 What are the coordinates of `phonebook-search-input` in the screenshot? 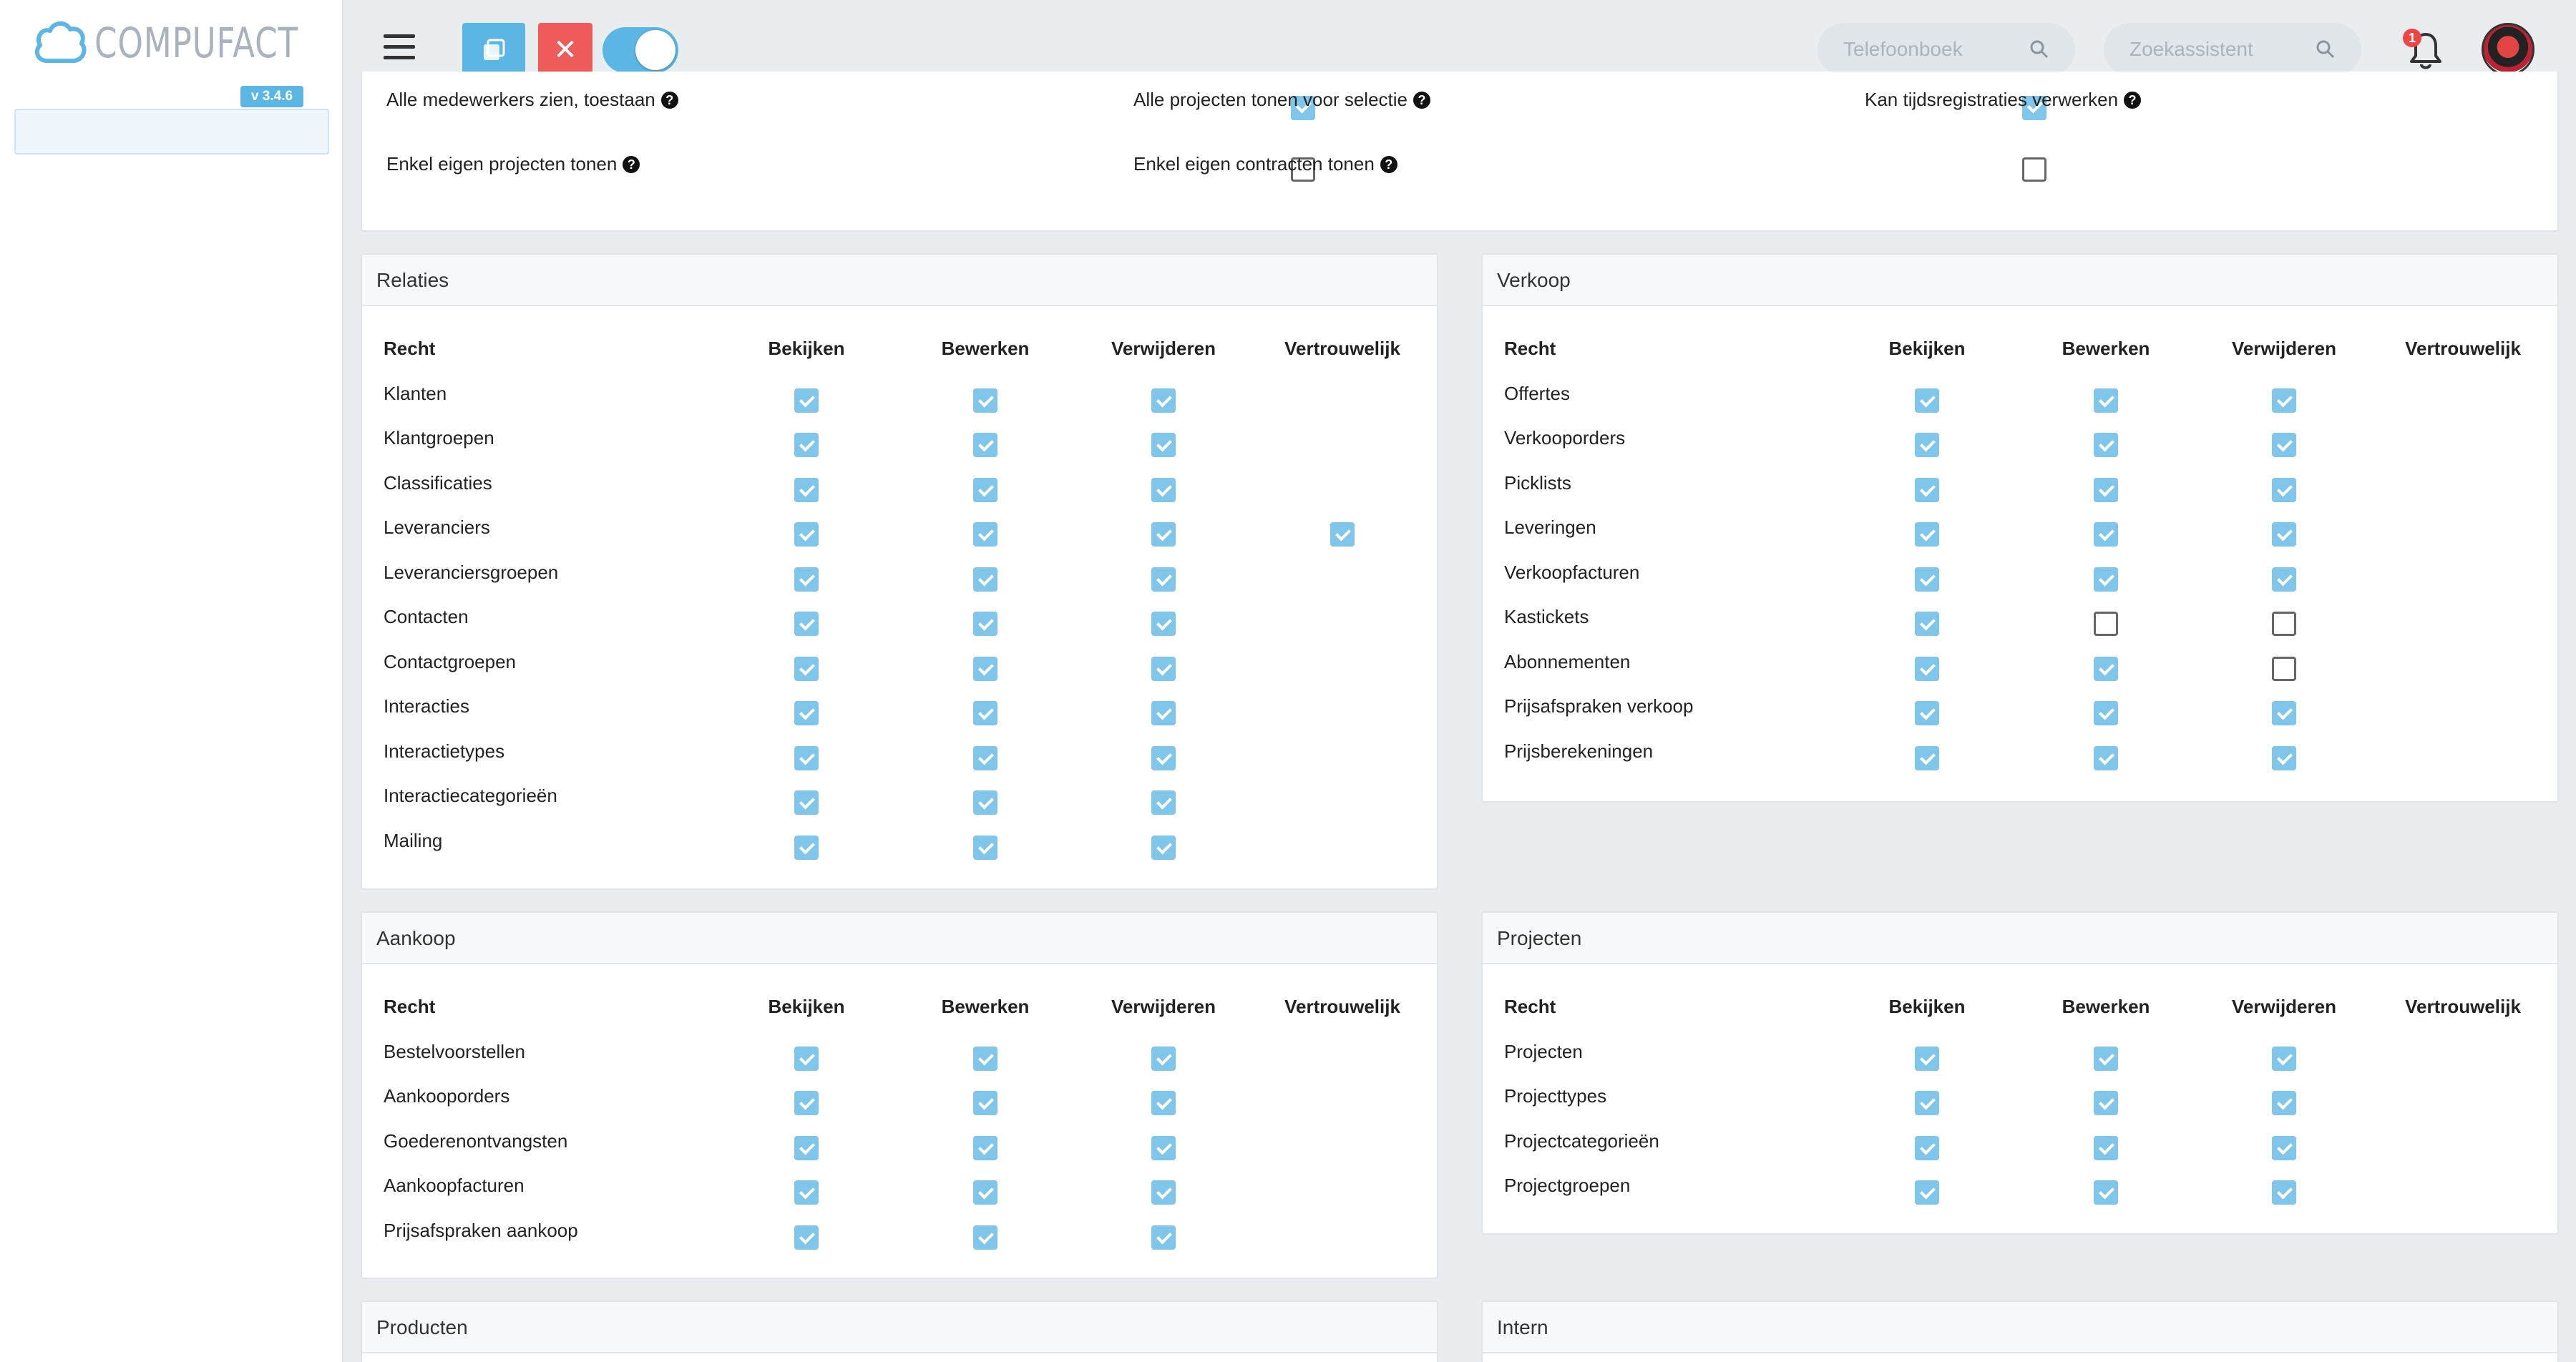 It's located at (1936, 50).